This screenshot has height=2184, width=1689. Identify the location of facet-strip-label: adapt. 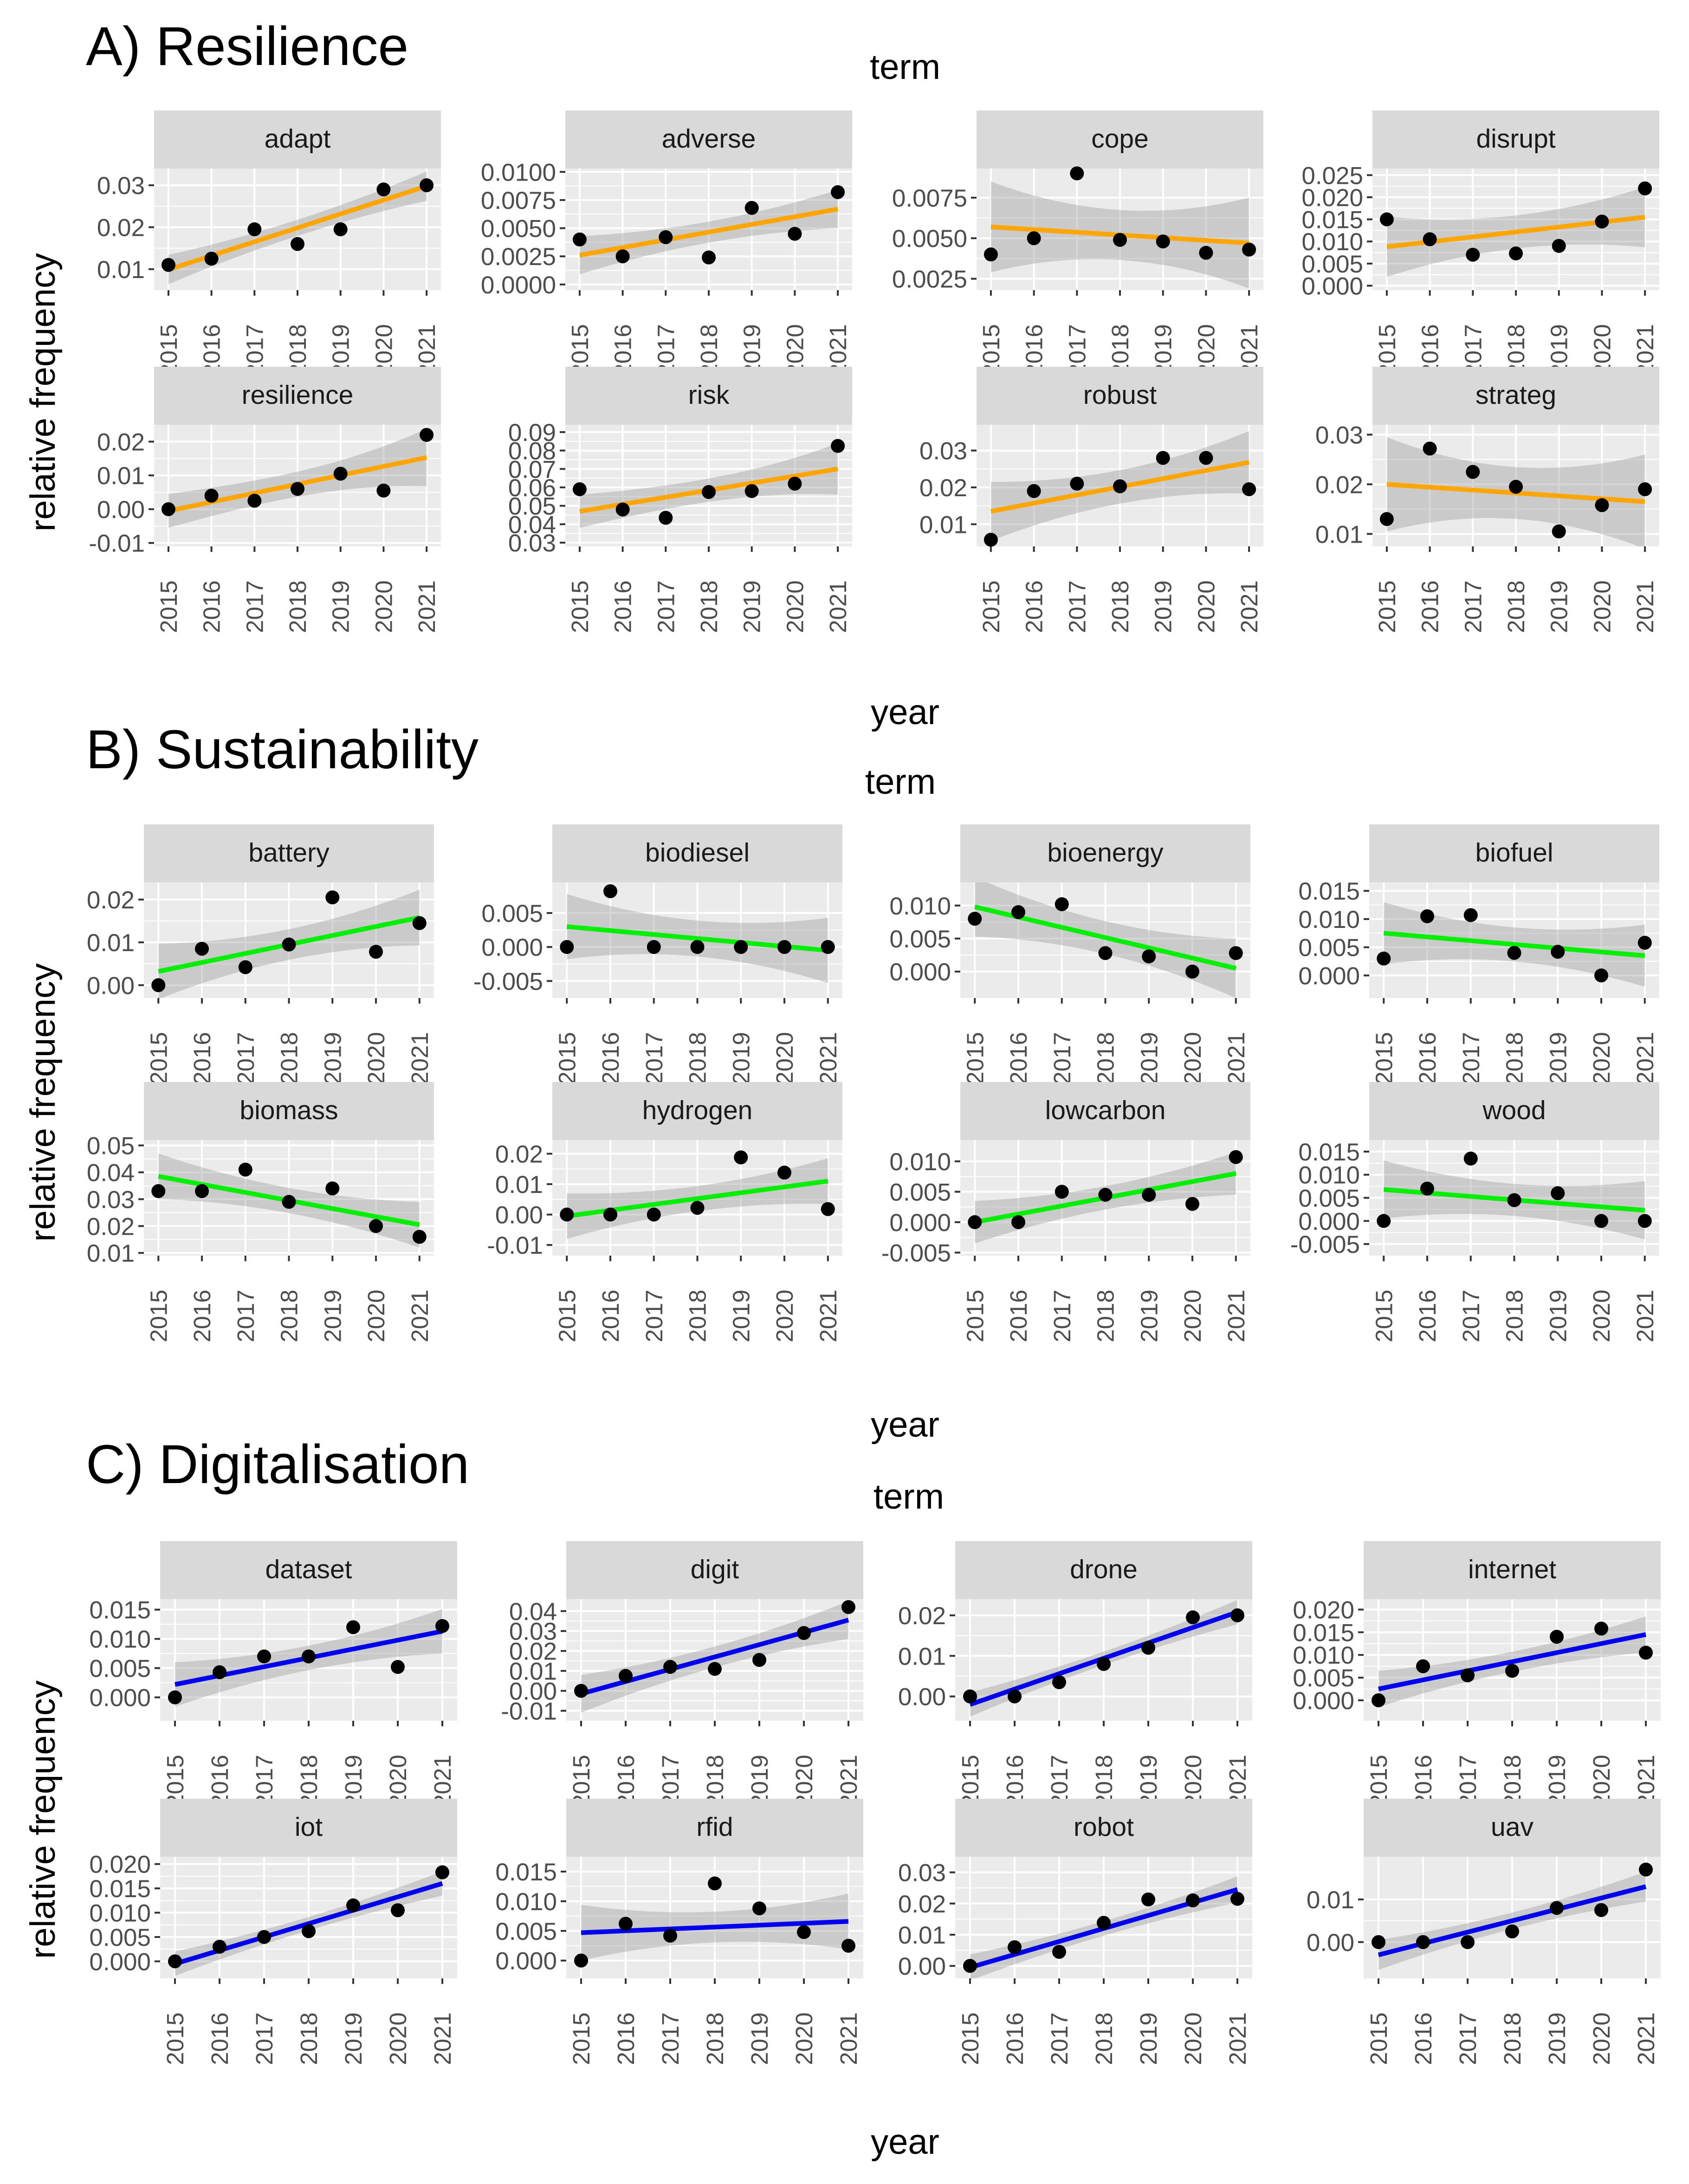
(298, 139).